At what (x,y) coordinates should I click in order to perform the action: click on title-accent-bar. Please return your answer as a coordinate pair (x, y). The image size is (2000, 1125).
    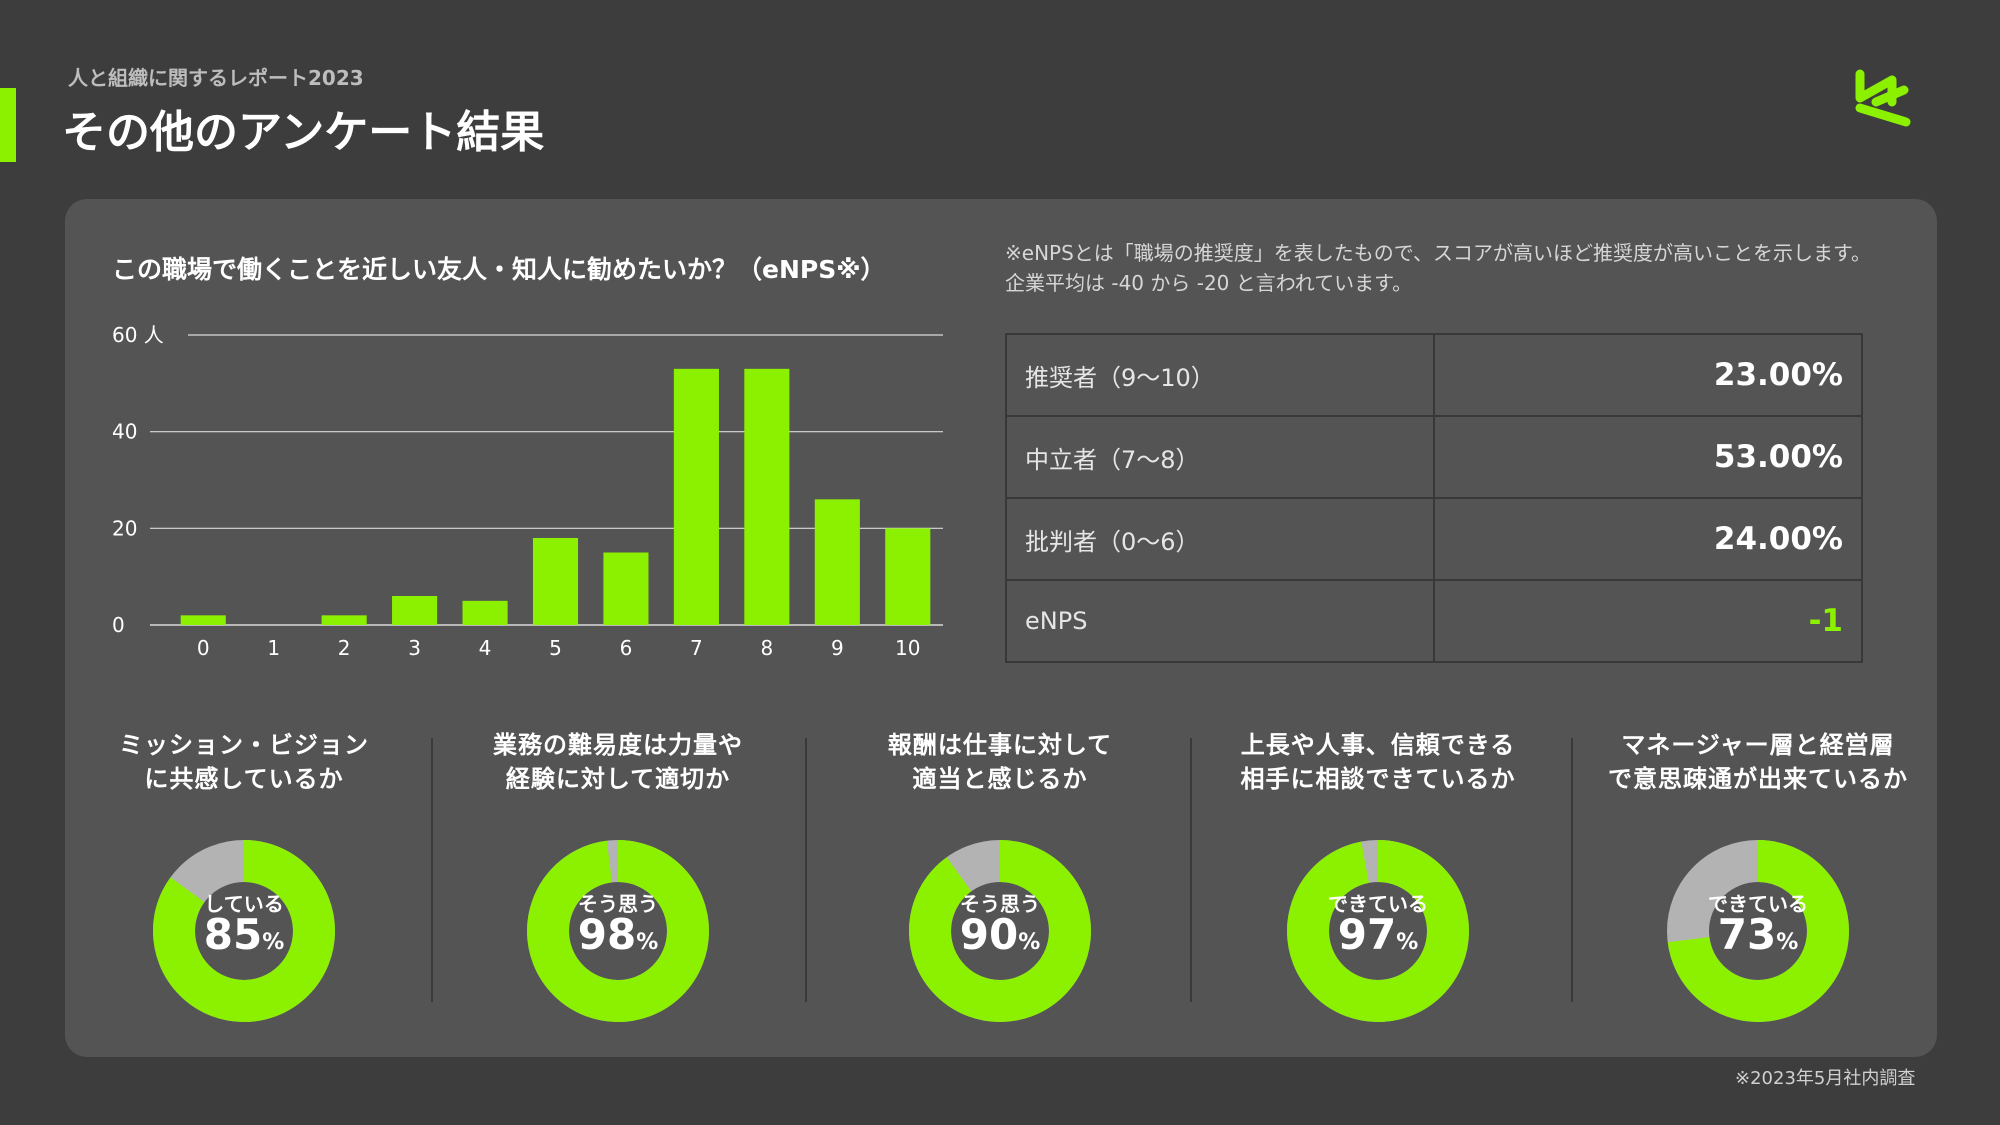
    Looking at the image, I should click on (8, 125).